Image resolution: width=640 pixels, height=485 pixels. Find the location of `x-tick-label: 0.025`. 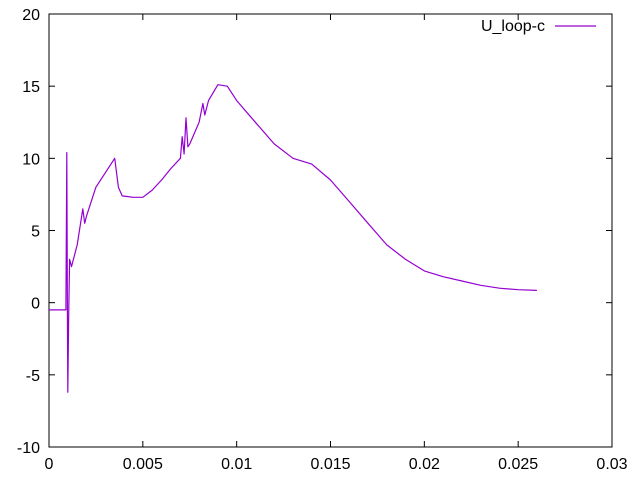

x-tick-label: 0.025 is located at coordinates (518, 464).